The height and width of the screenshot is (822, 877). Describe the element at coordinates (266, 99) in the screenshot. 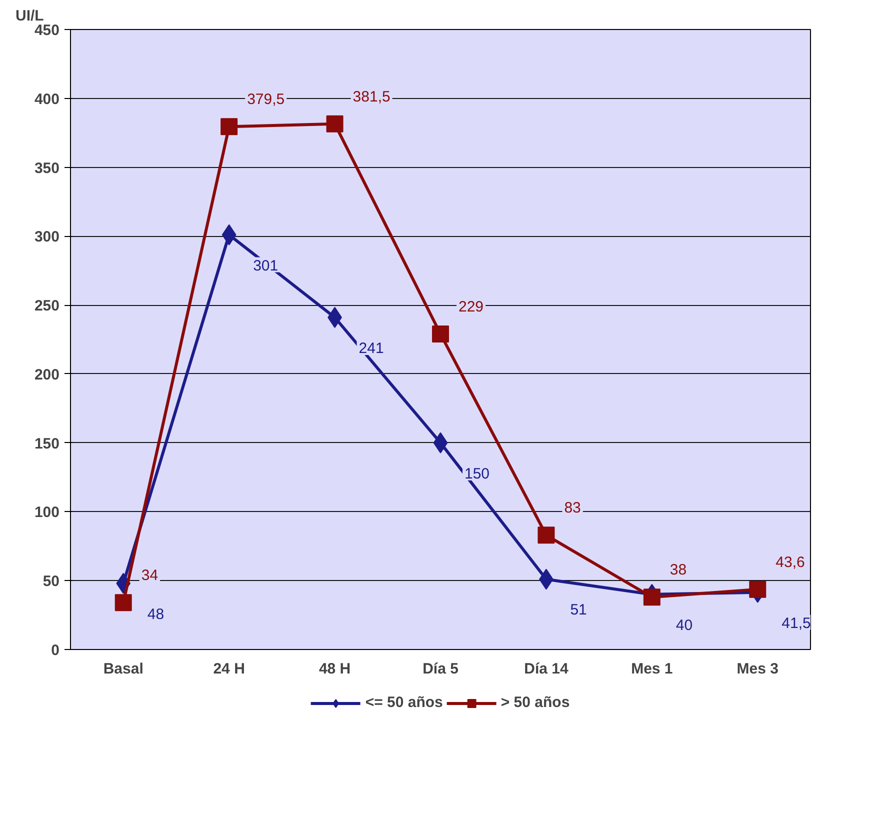

I see `data-label: 379,5` at that location.